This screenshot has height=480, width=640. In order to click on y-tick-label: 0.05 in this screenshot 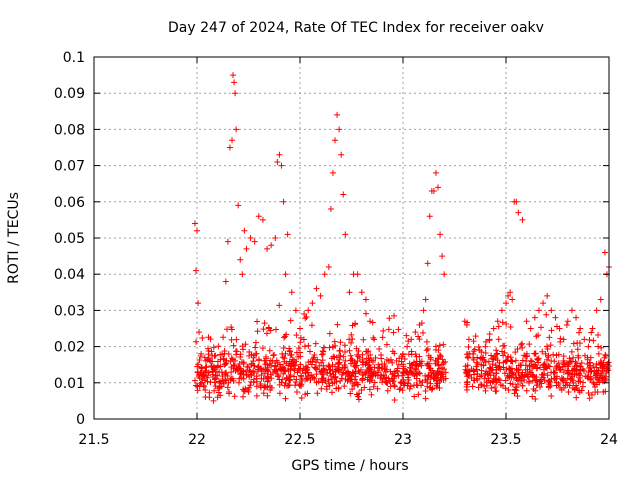, I will do `click(69, 239)`.